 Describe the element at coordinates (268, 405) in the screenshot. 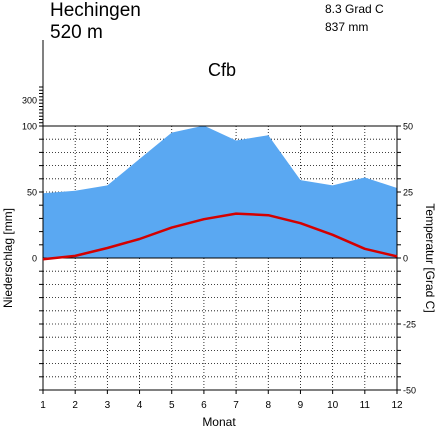

I see `x-tick-label: 8` at that location.